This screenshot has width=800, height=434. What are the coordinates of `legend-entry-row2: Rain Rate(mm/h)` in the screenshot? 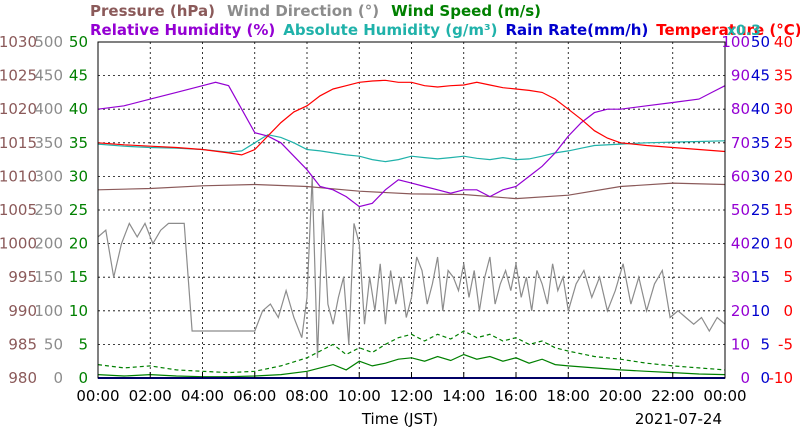 It's located at (576, 30).